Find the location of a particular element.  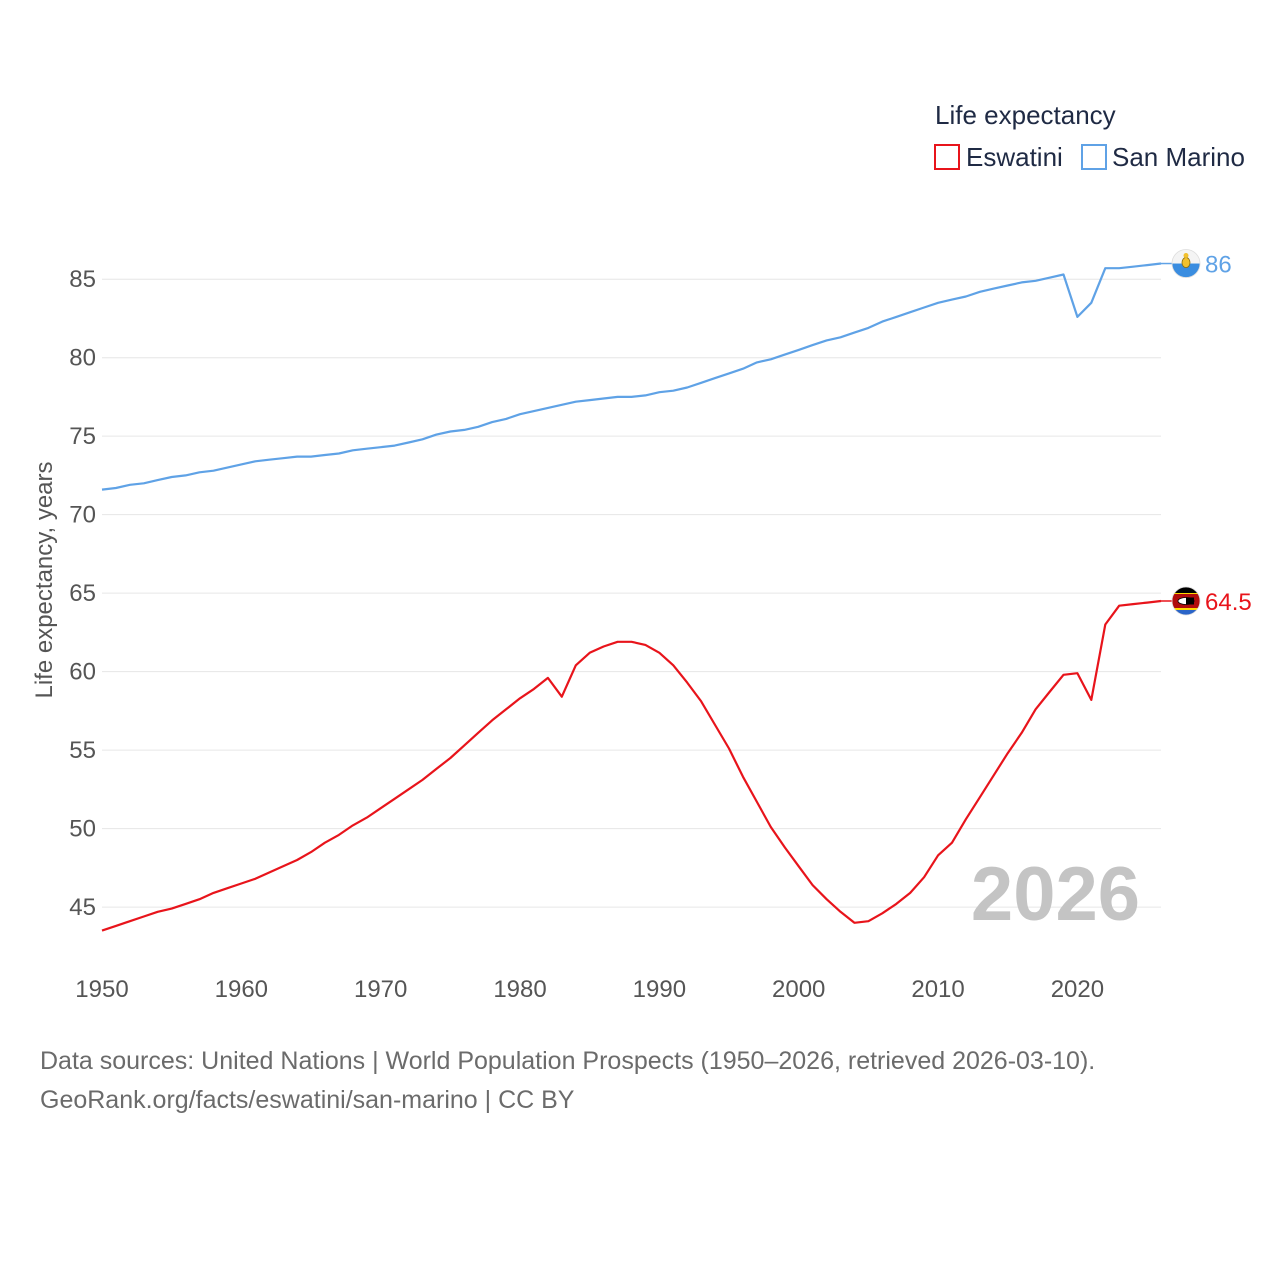

legend: Life expectancy Eswatini San Marino is located at coordinates (1089, 136).